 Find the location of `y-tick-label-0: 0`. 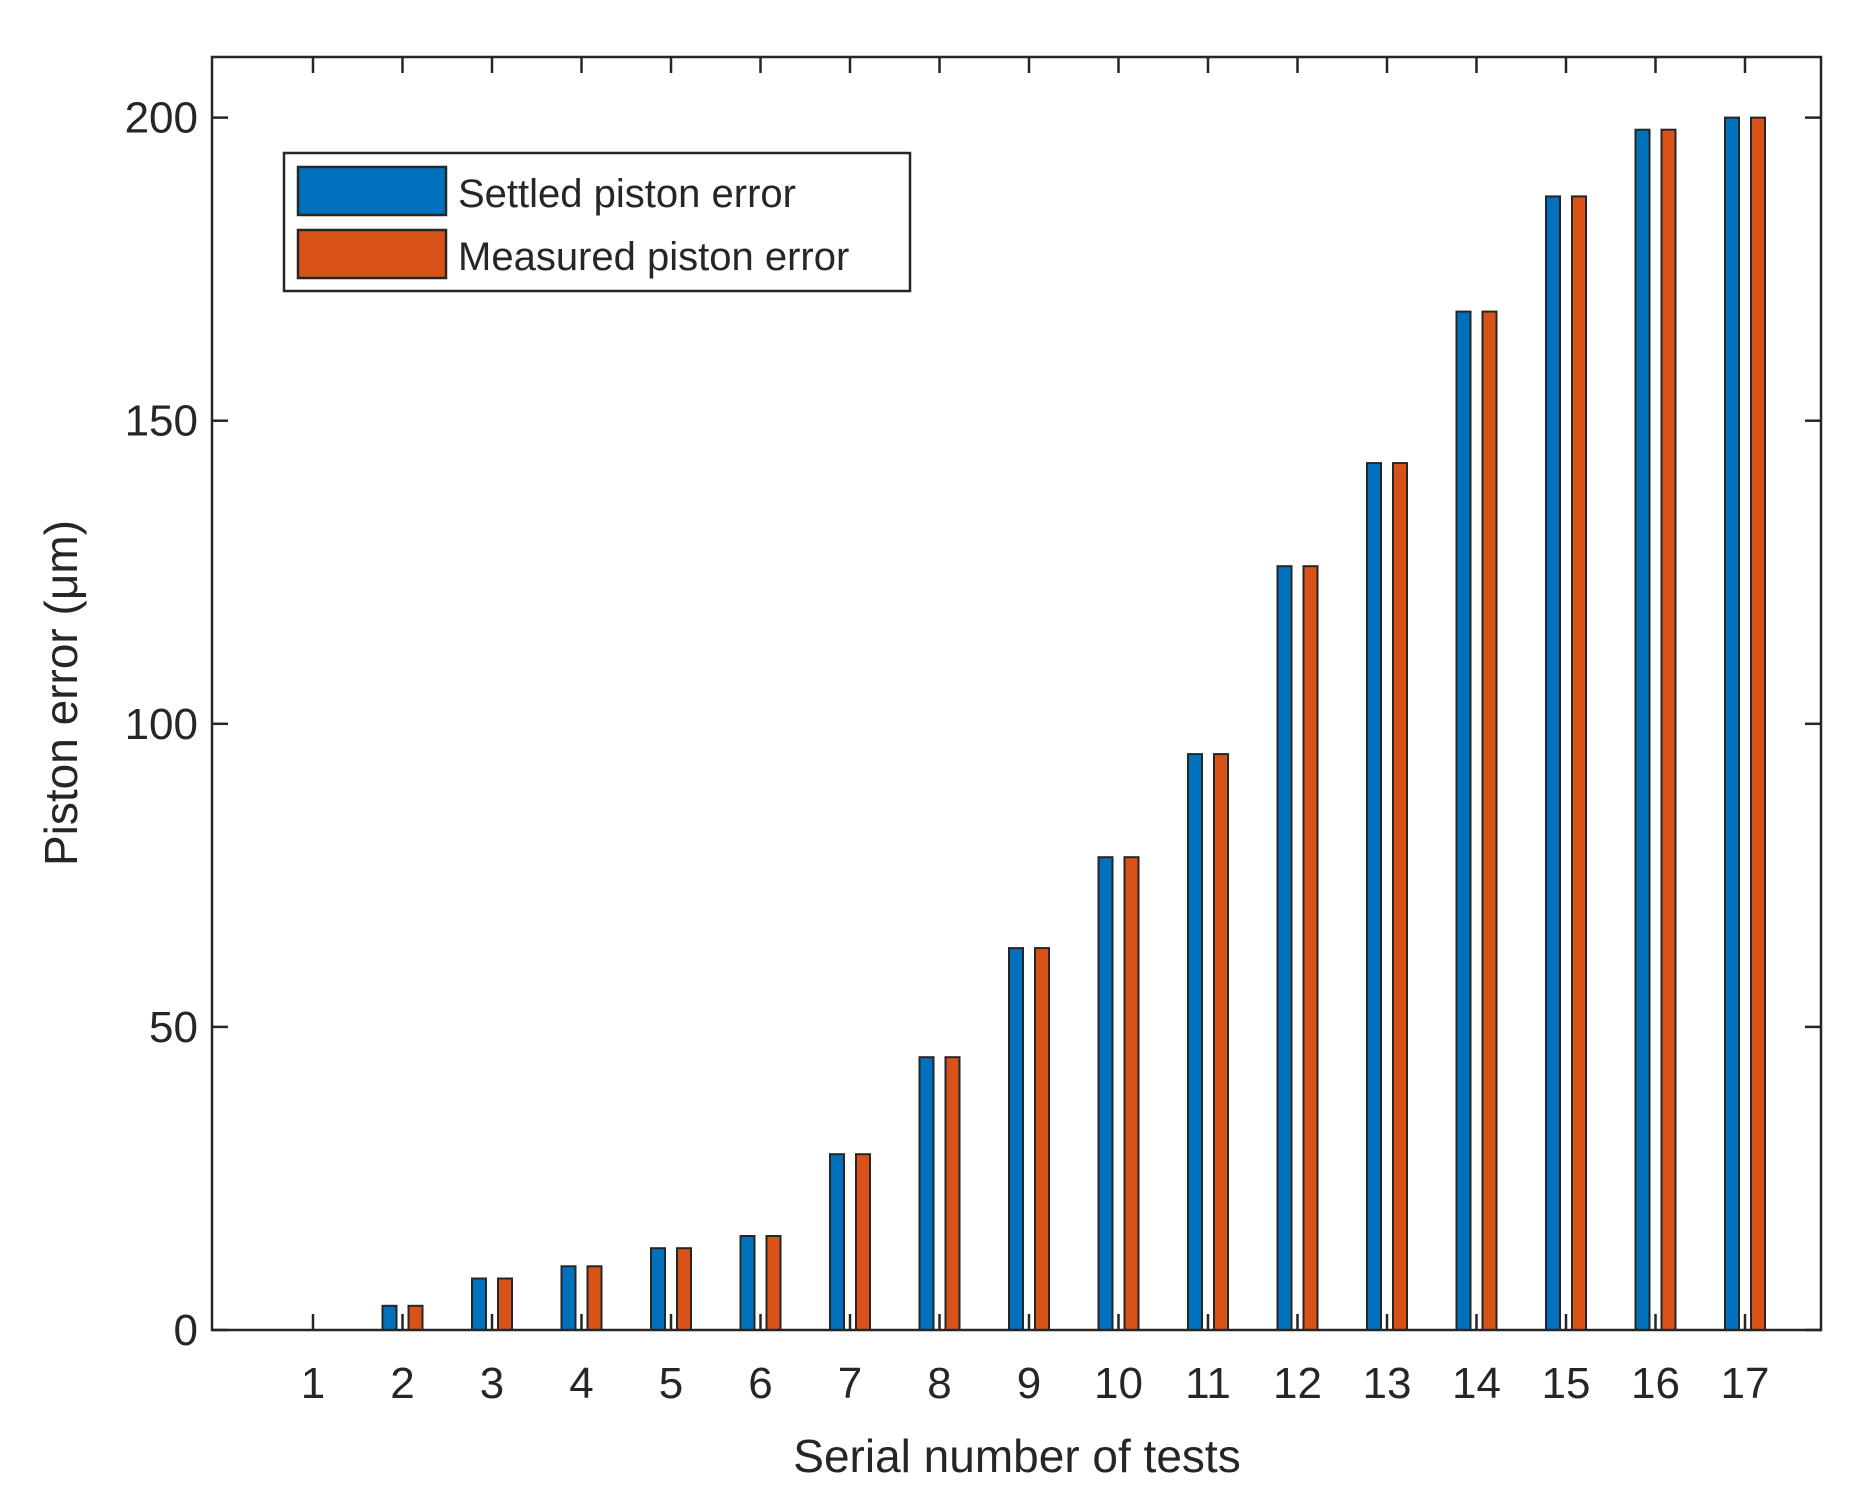

y-tick-label-0: 0 is located at coordinates (186, 1330).